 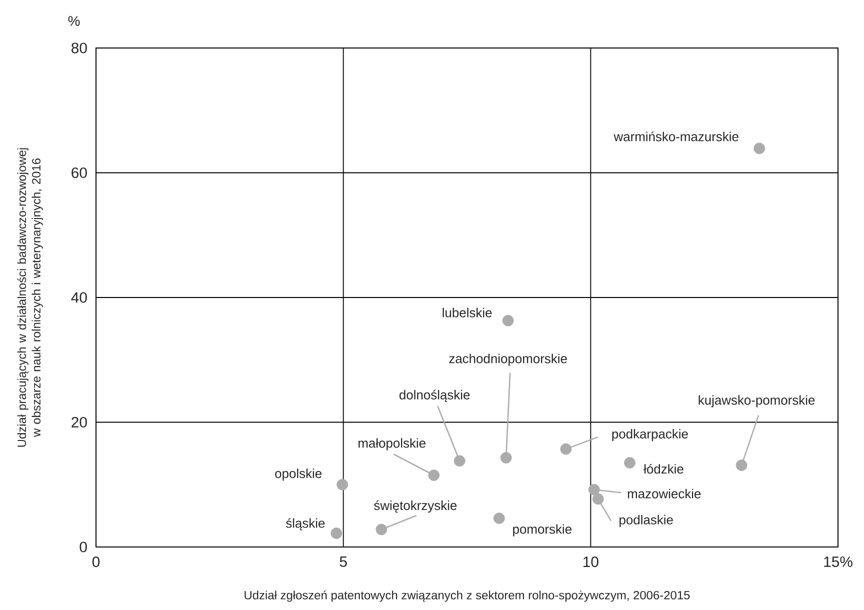 I want to click on x-tick-label: 15%, so click(x=838, y=562).